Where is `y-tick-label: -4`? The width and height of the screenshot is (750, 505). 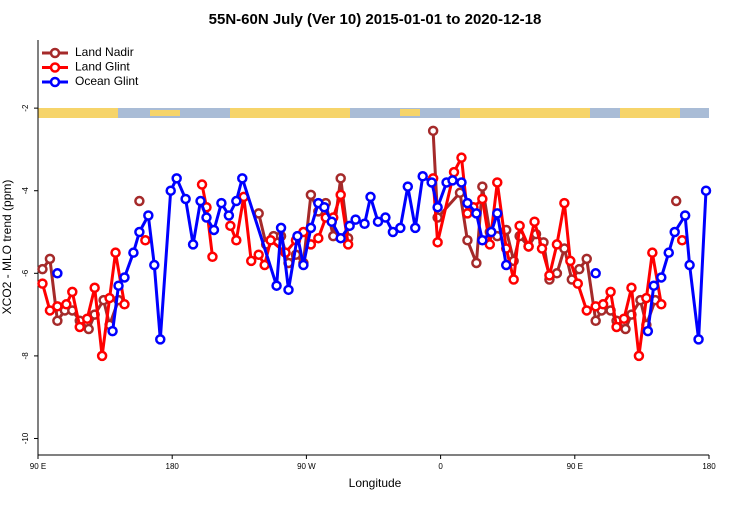
y-tick-label: -4 is located at coordinates (25, 191).